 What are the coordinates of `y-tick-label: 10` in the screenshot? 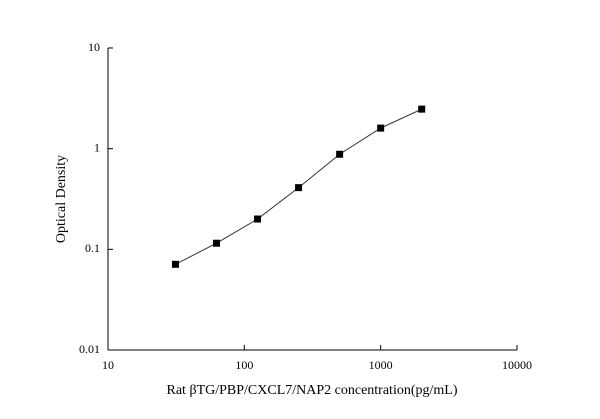 It's located at (94, 47).